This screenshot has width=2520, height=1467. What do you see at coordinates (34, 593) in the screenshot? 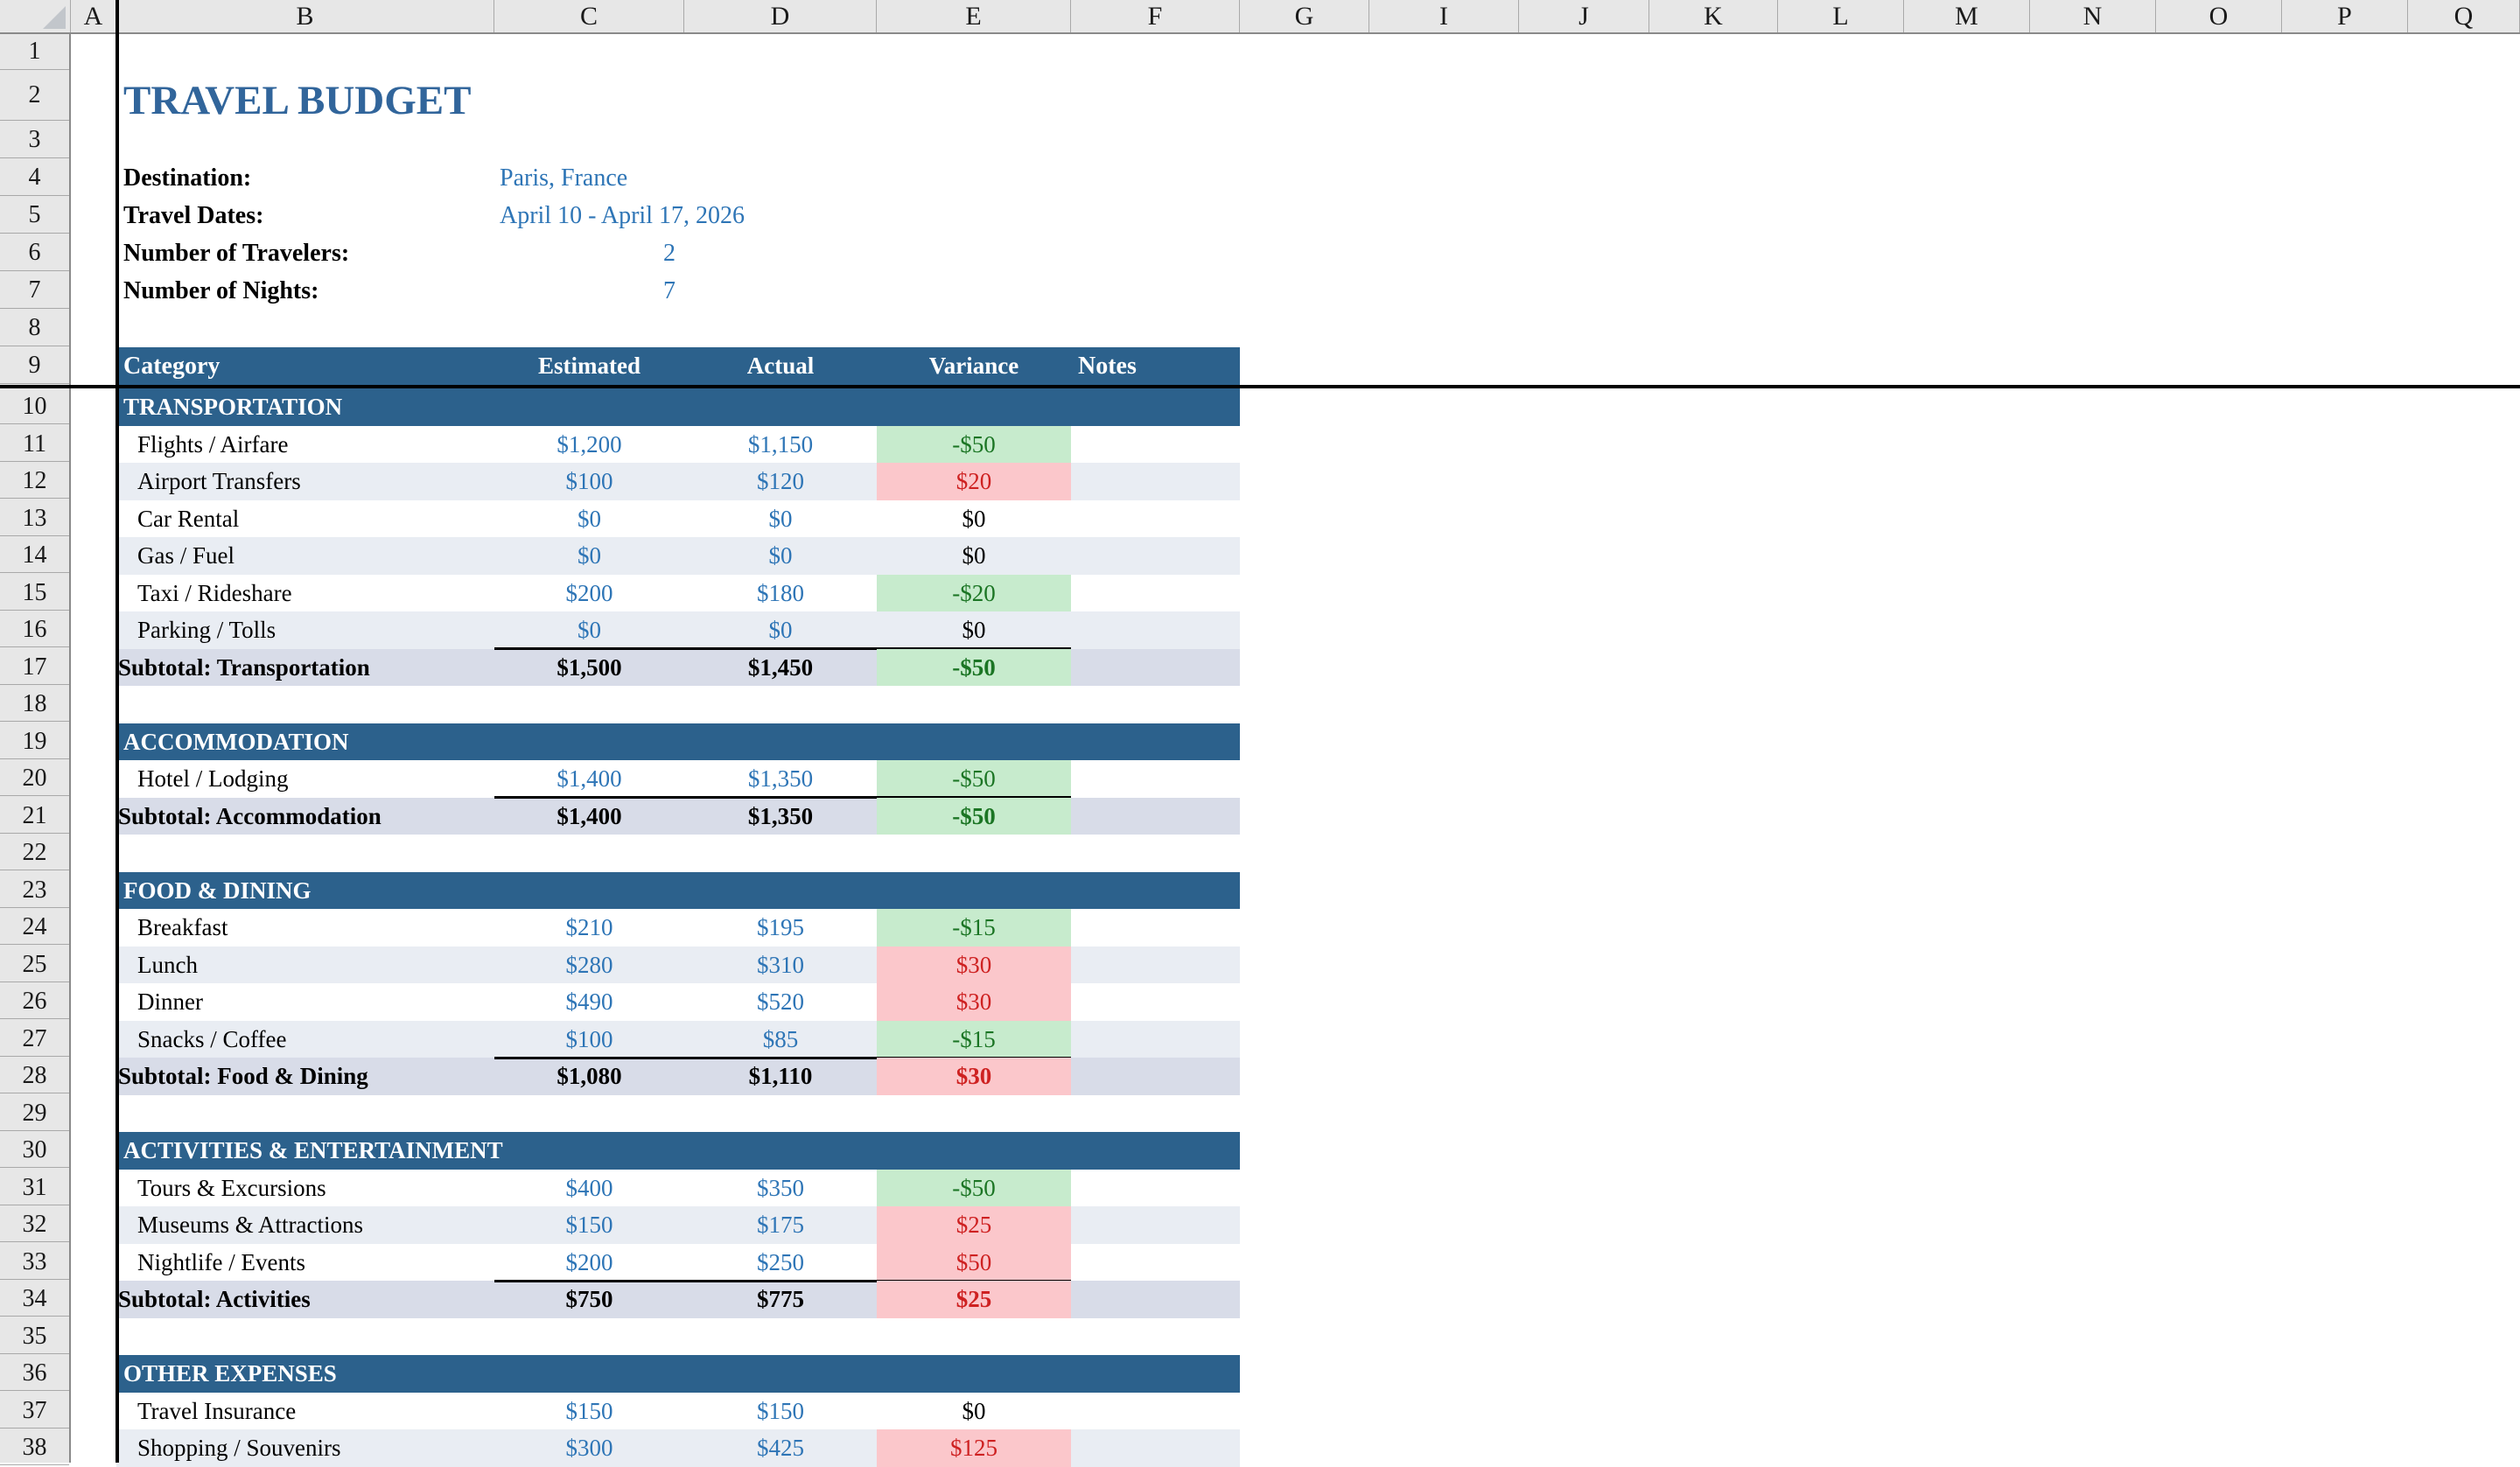
I see `row-header-15: 15` at bounding box center [34, 593].